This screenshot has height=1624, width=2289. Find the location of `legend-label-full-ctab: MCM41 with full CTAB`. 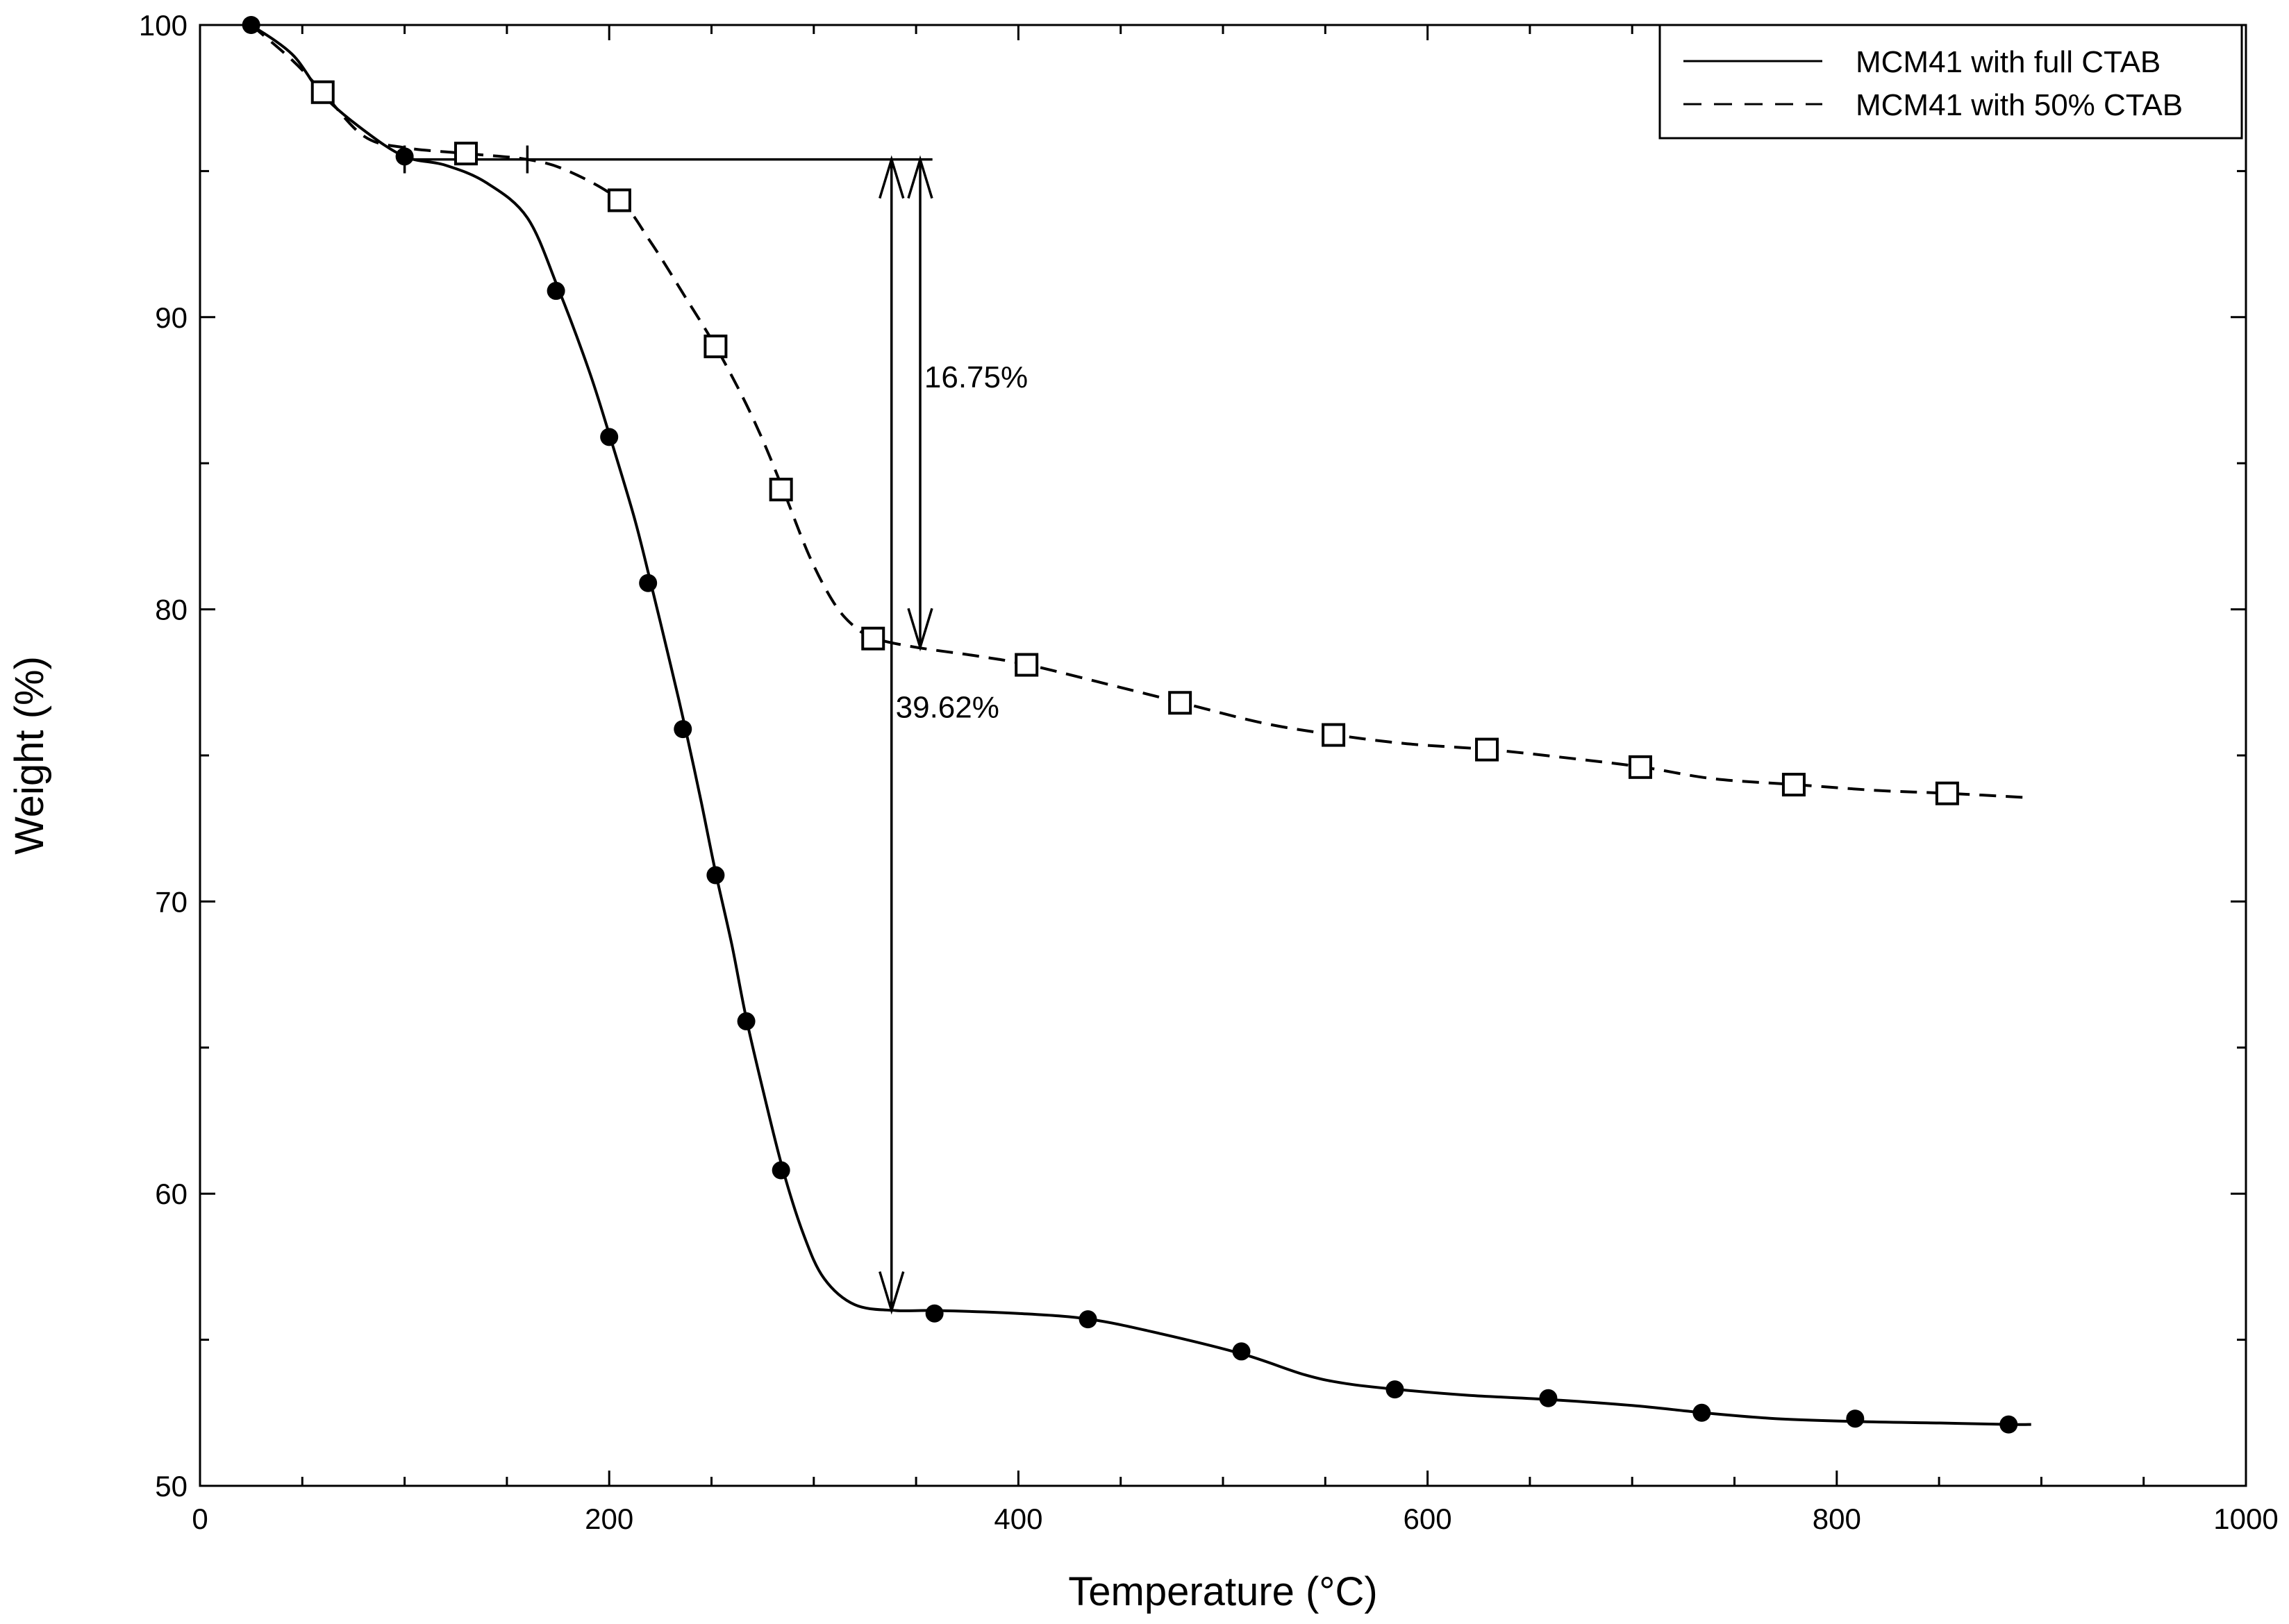

legend-label-full-ctab: MCM41 with full CTAB is located at coordinates (2008, 62).